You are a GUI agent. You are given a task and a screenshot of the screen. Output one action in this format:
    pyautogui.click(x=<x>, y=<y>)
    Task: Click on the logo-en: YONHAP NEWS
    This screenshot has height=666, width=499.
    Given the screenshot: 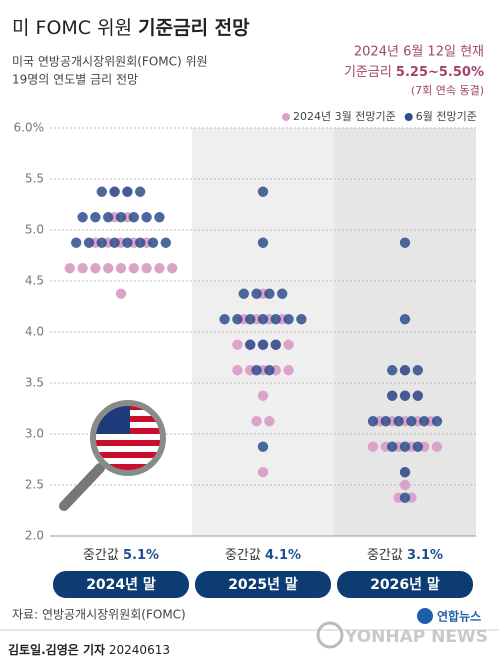 What is the action you would take?
    pyautogui.click(x=416, y=637)
    